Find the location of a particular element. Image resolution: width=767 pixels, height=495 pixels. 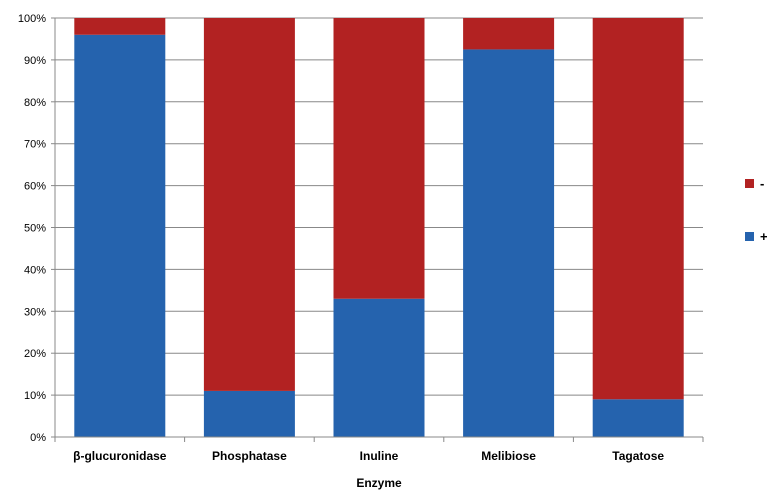

x-tick-label: Tagatose is located at coordinates (638, 456).